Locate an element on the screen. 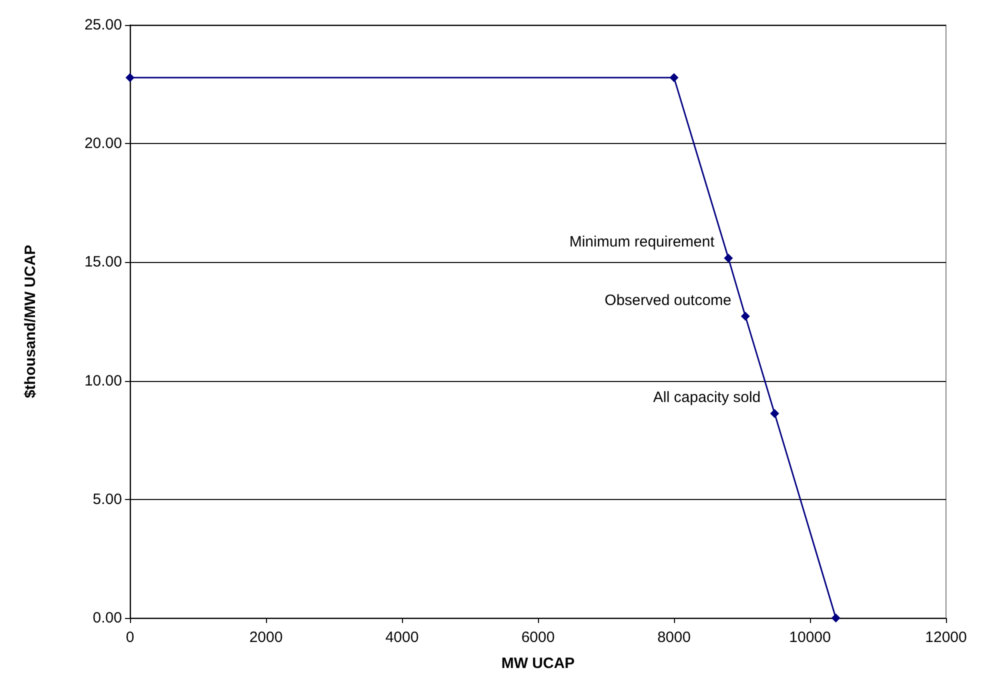 This screenshot has width=988, height=699. y-tick-label: 5.00 is located at coordinates (107, 499).